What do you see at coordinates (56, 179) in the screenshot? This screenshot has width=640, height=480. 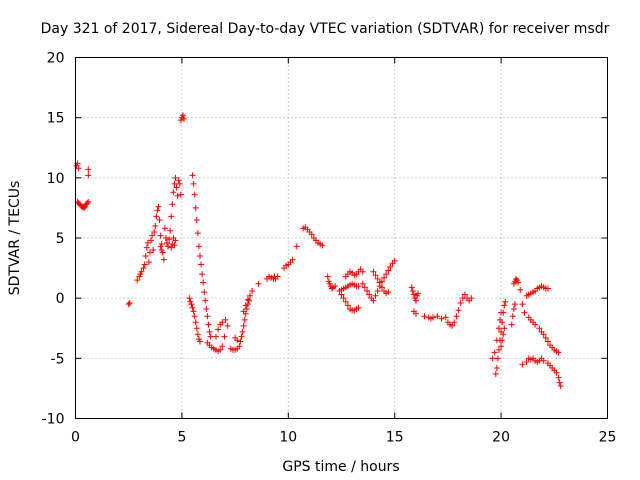 I see `y-tick-label: 10` at bounding box center [56, 179].